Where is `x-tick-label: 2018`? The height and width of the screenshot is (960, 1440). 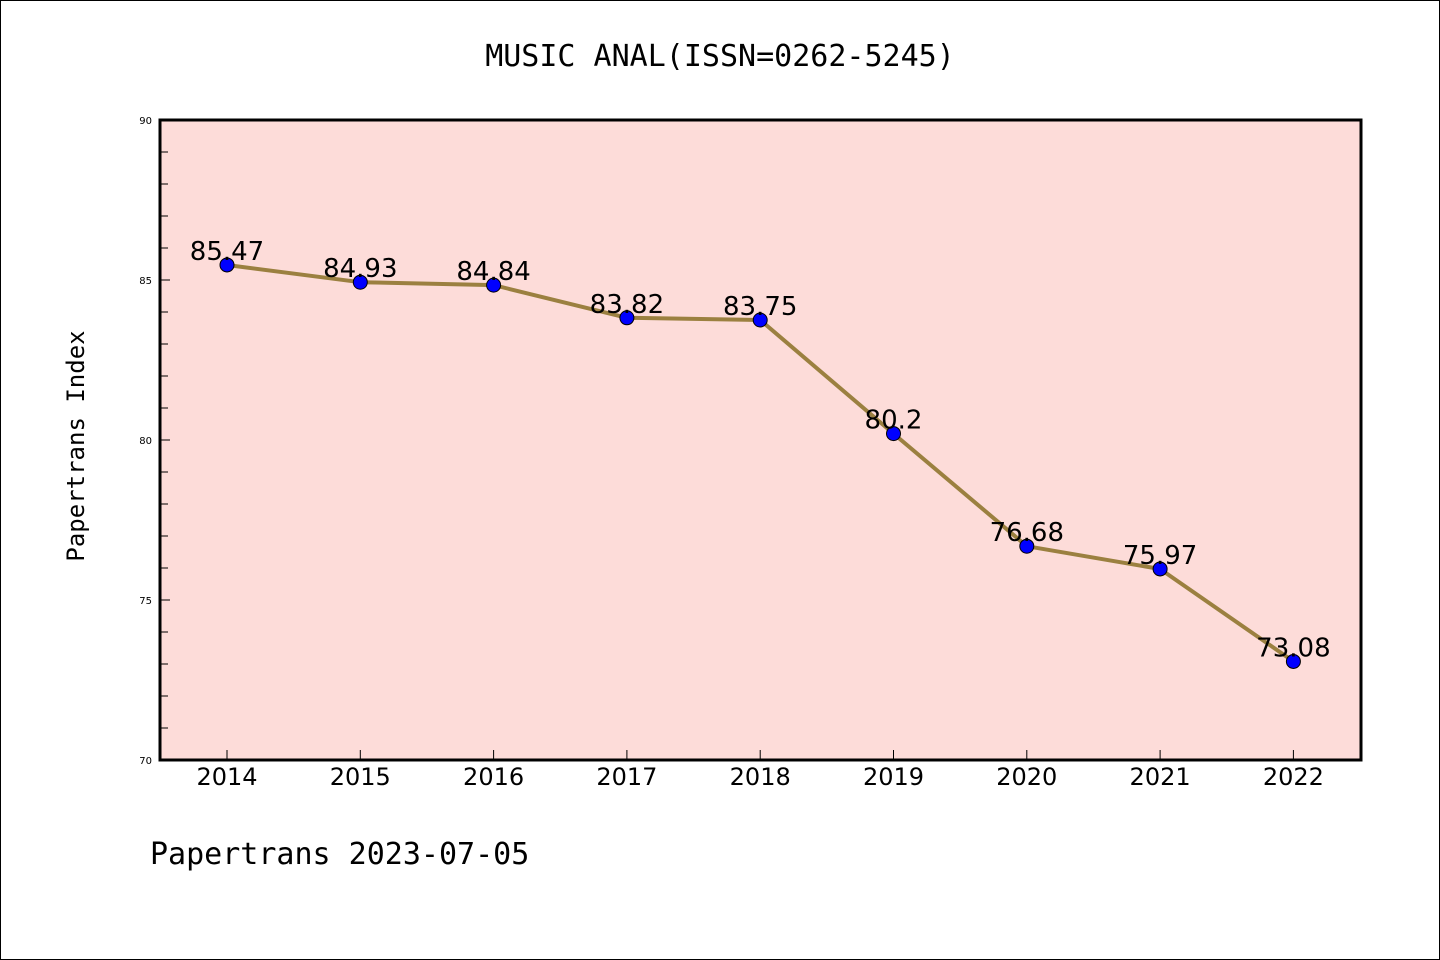 x-tick-label: 2018 is located at coordinates (760, 777).